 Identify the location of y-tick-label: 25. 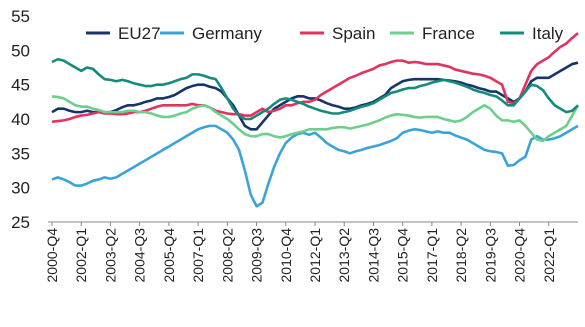
(20, 222).